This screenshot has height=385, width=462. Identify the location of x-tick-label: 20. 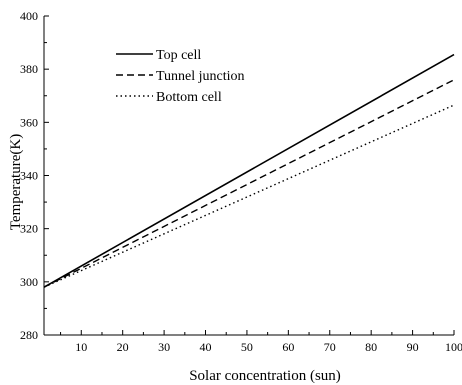
(123, 347).